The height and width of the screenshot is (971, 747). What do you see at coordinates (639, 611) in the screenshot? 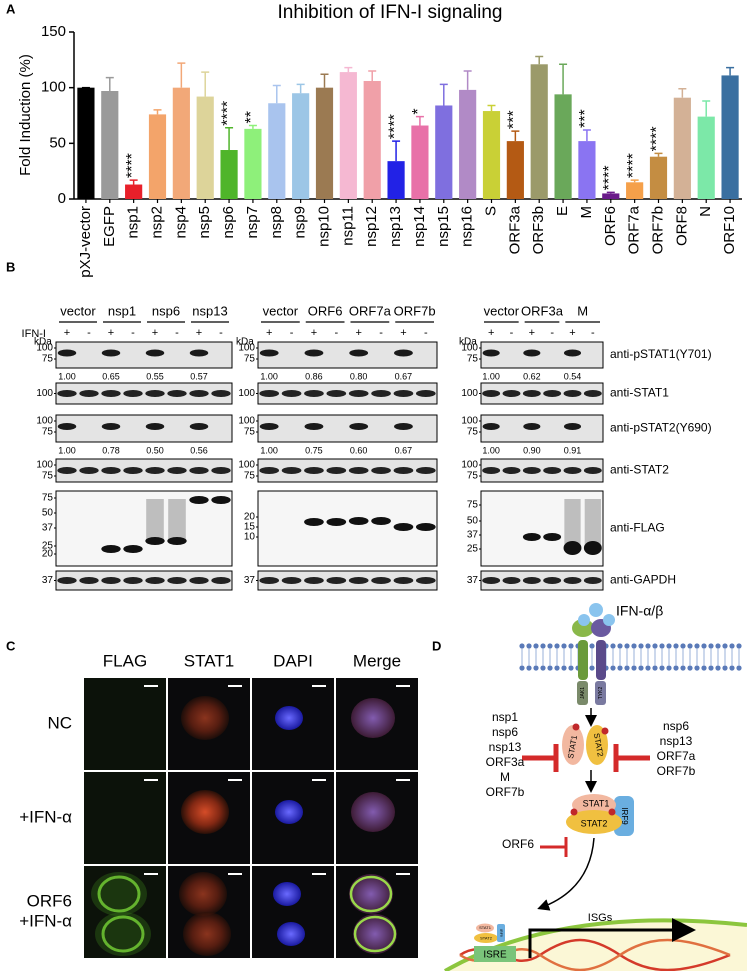
I see `ligand-label: IFN-α/β` at bounding box center [639, 611].